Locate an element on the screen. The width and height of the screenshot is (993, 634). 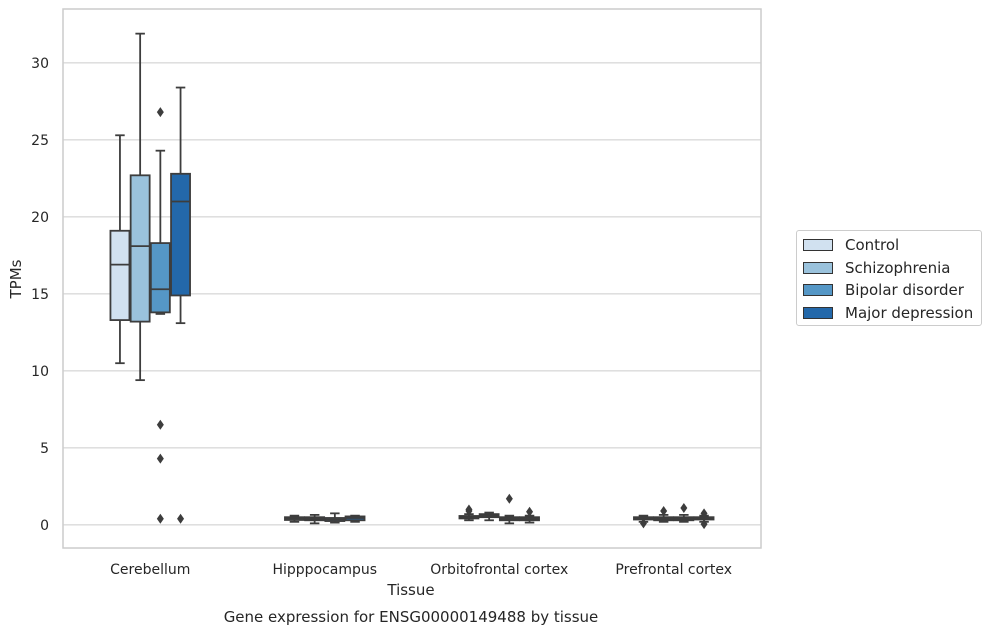
box-major-depression-cerebellum is located at coordinates (180, 305).